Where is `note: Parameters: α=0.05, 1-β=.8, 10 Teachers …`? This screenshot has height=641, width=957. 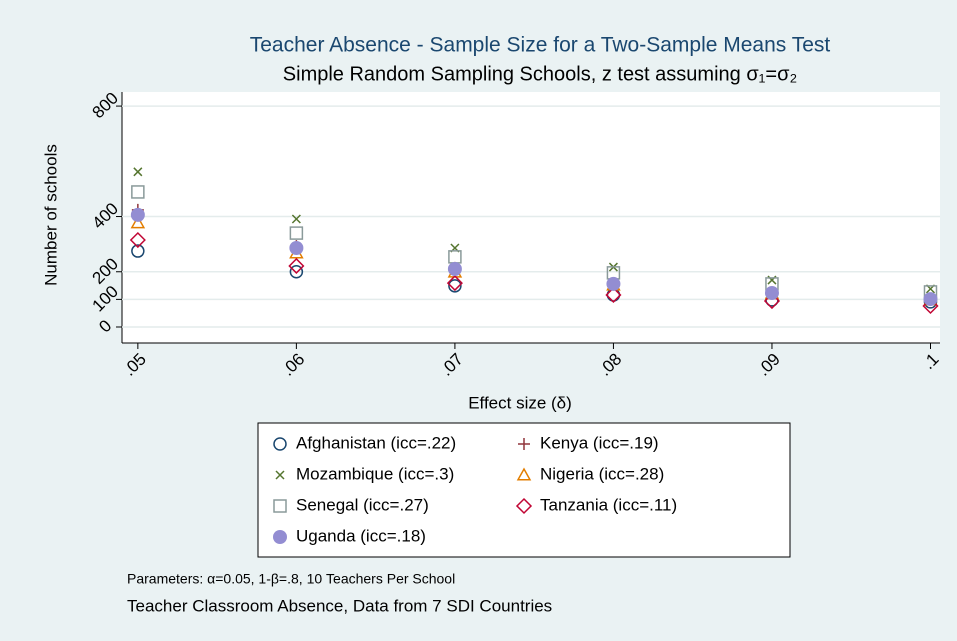
note: Parameters: α=0.05, 1-β=.8, 10 Teachers … is located at coordinates (291, 579).